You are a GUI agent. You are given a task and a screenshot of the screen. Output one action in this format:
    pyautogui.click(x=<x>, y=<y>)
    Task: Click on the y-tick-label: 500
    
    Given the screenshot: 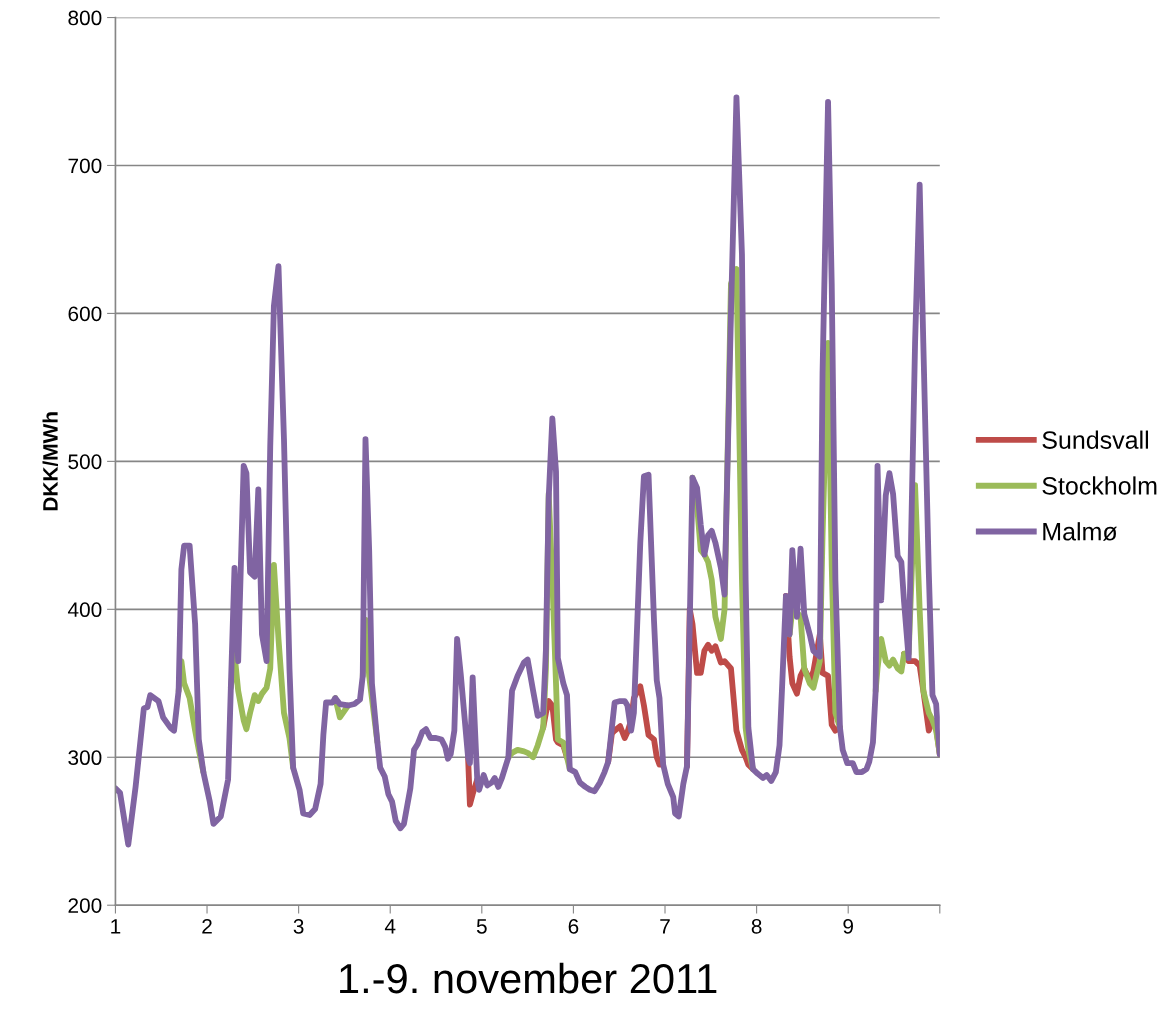 What is the action you would take?
    pyautogui.click(x=85, y=462)
    